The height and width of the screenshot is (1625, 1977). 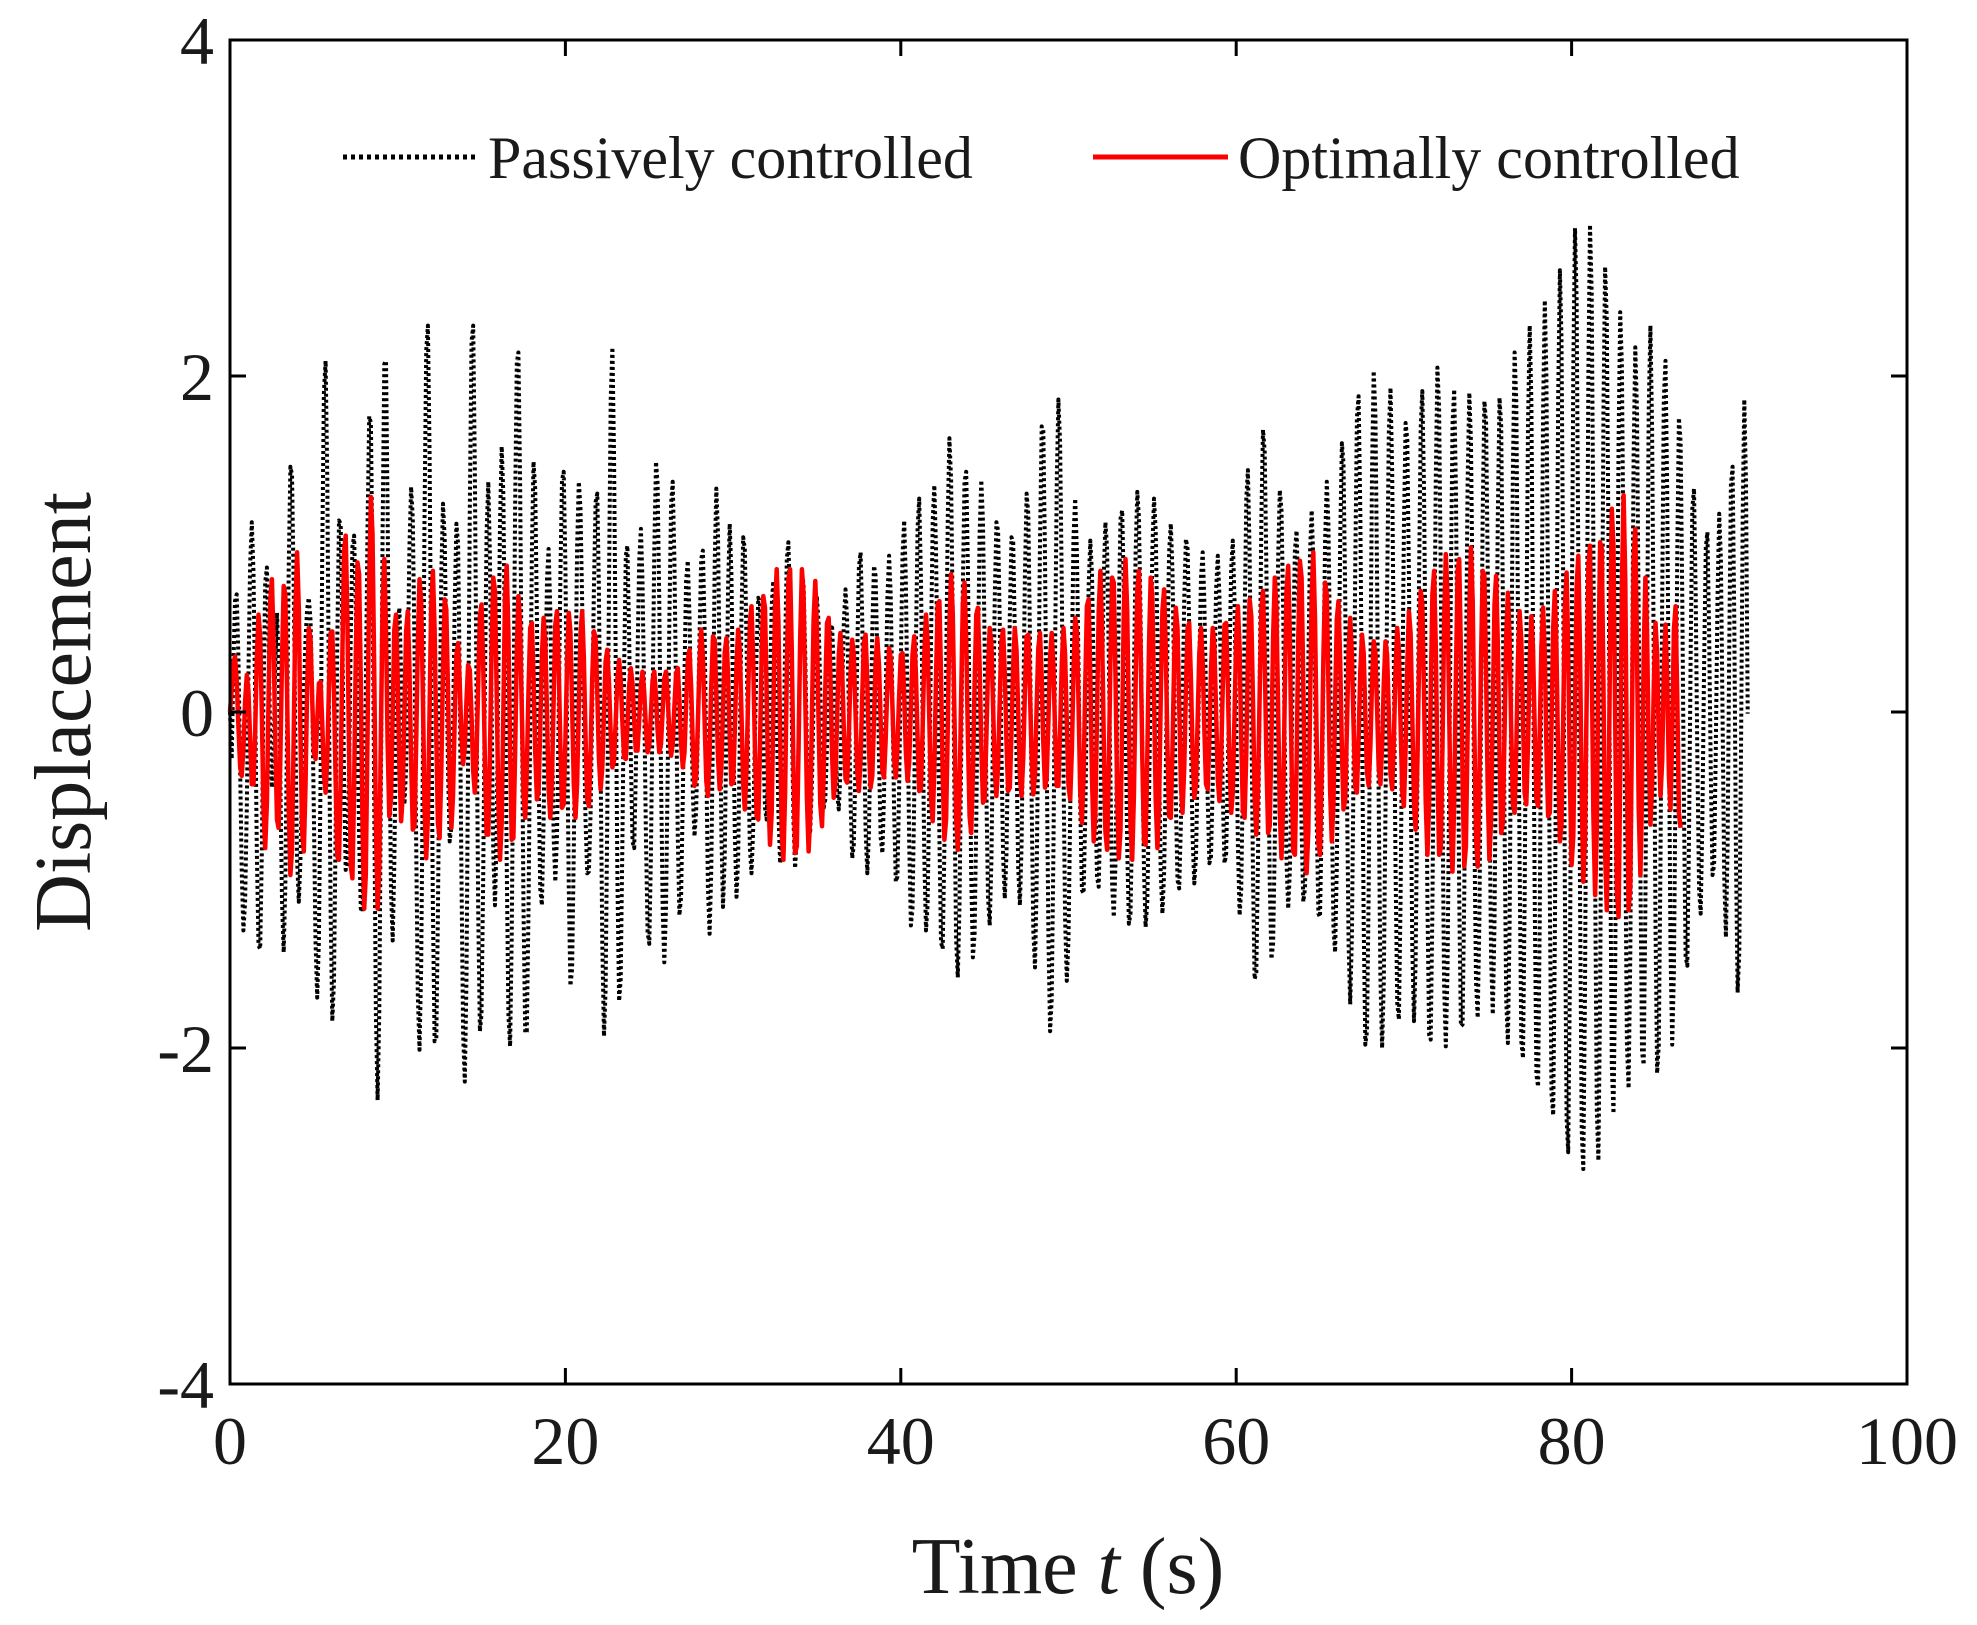 I want to click on x-tick-label: 100, so click(x=1907, y=1441).